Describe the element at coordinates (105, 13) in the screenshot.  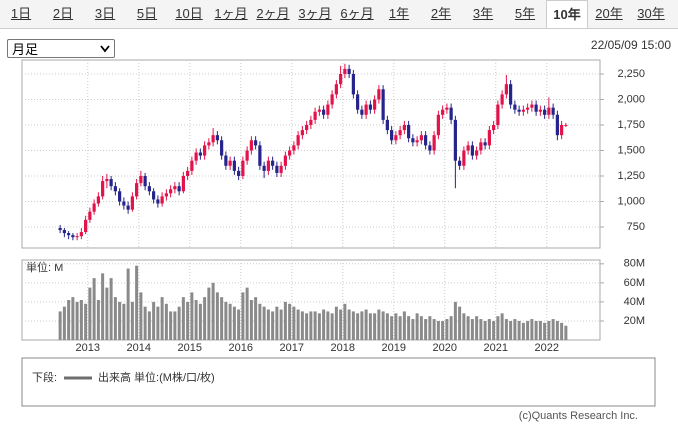
I see `tab: 3日` at that location.